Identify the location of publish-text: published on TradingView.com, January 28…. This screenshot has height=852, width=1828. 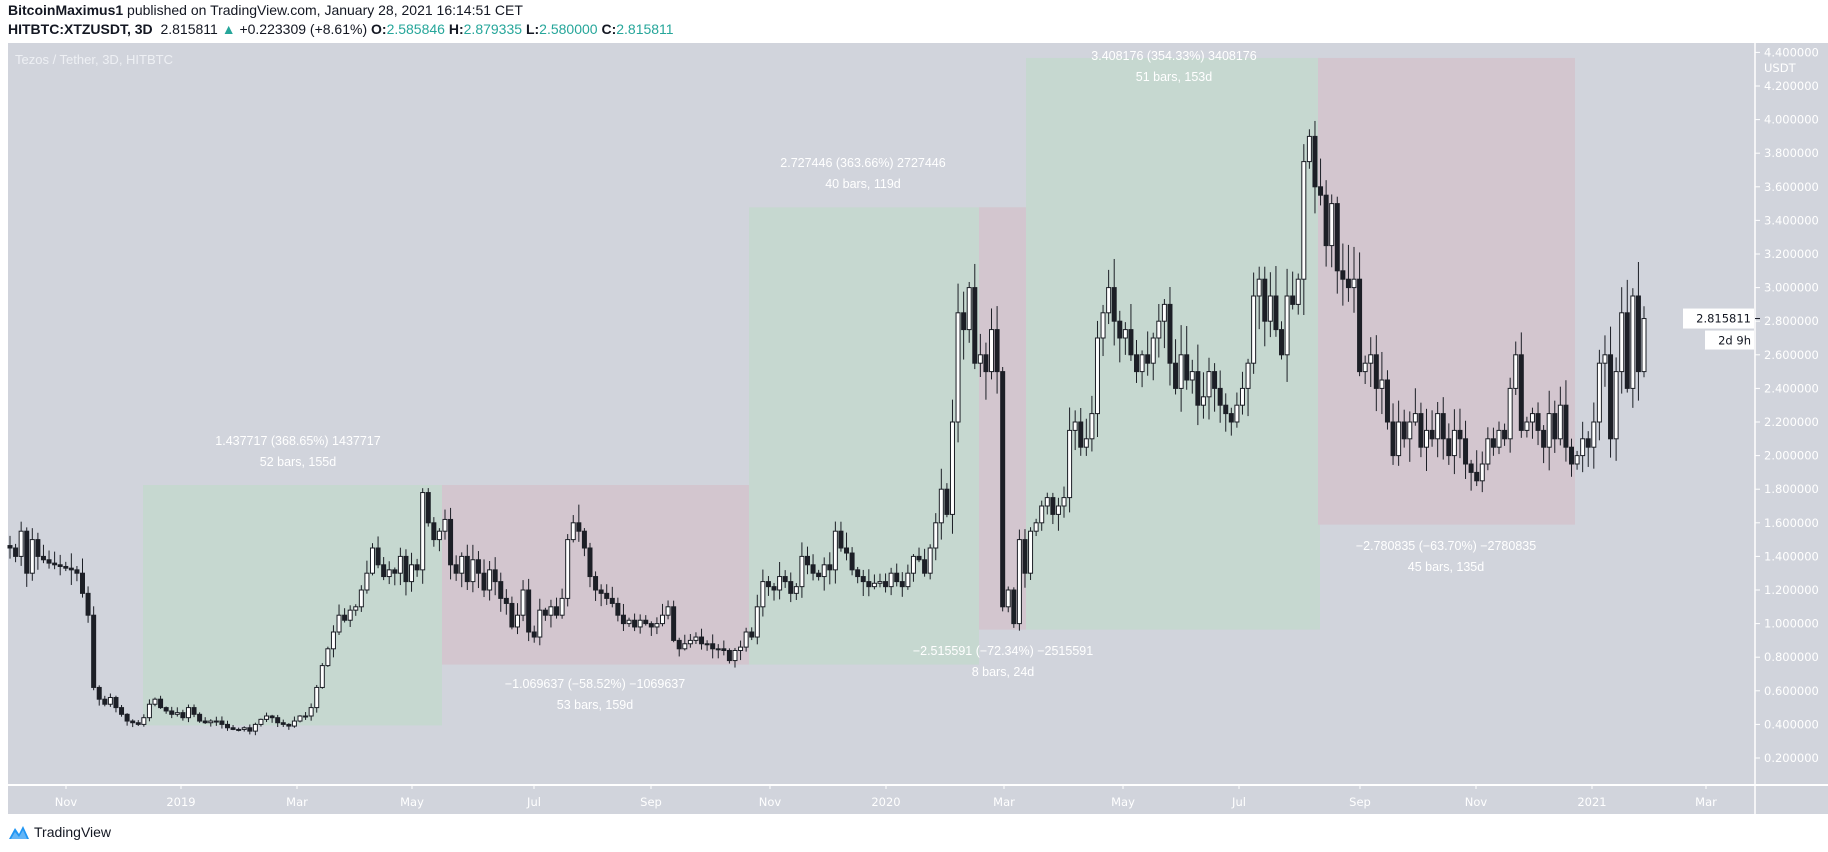
(323, 10).